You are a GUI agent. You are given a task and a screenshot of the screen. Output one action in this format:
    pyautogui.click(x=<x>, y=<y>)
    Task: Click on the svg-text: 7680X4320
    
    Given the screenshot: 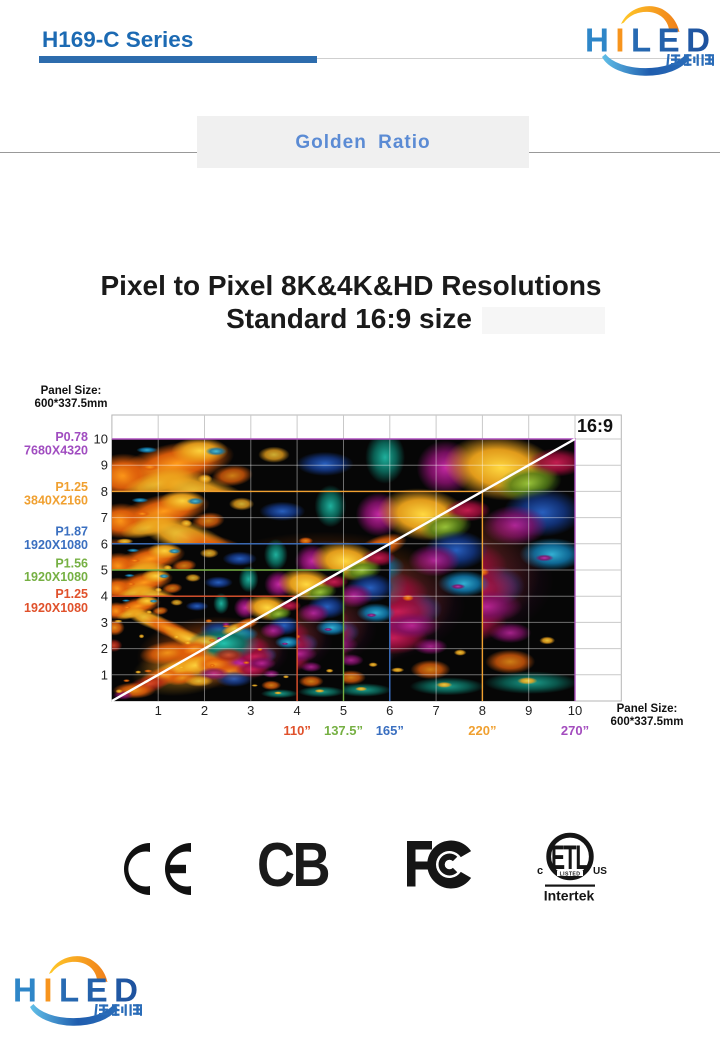 What is the action you would take?
    pyautogui.click(x=56, y=451)
    